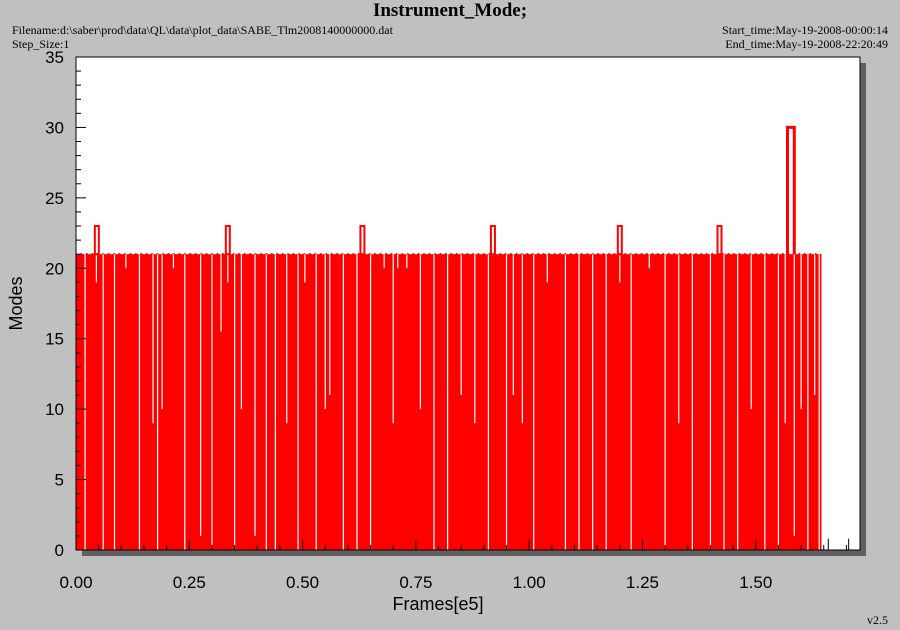 The height and width of the screenshot is (630, 900). What do you see at coordinates (54, 409) in the screenshot?
I see `y-tick-label-2: 10` at bounding box center [54, 409].